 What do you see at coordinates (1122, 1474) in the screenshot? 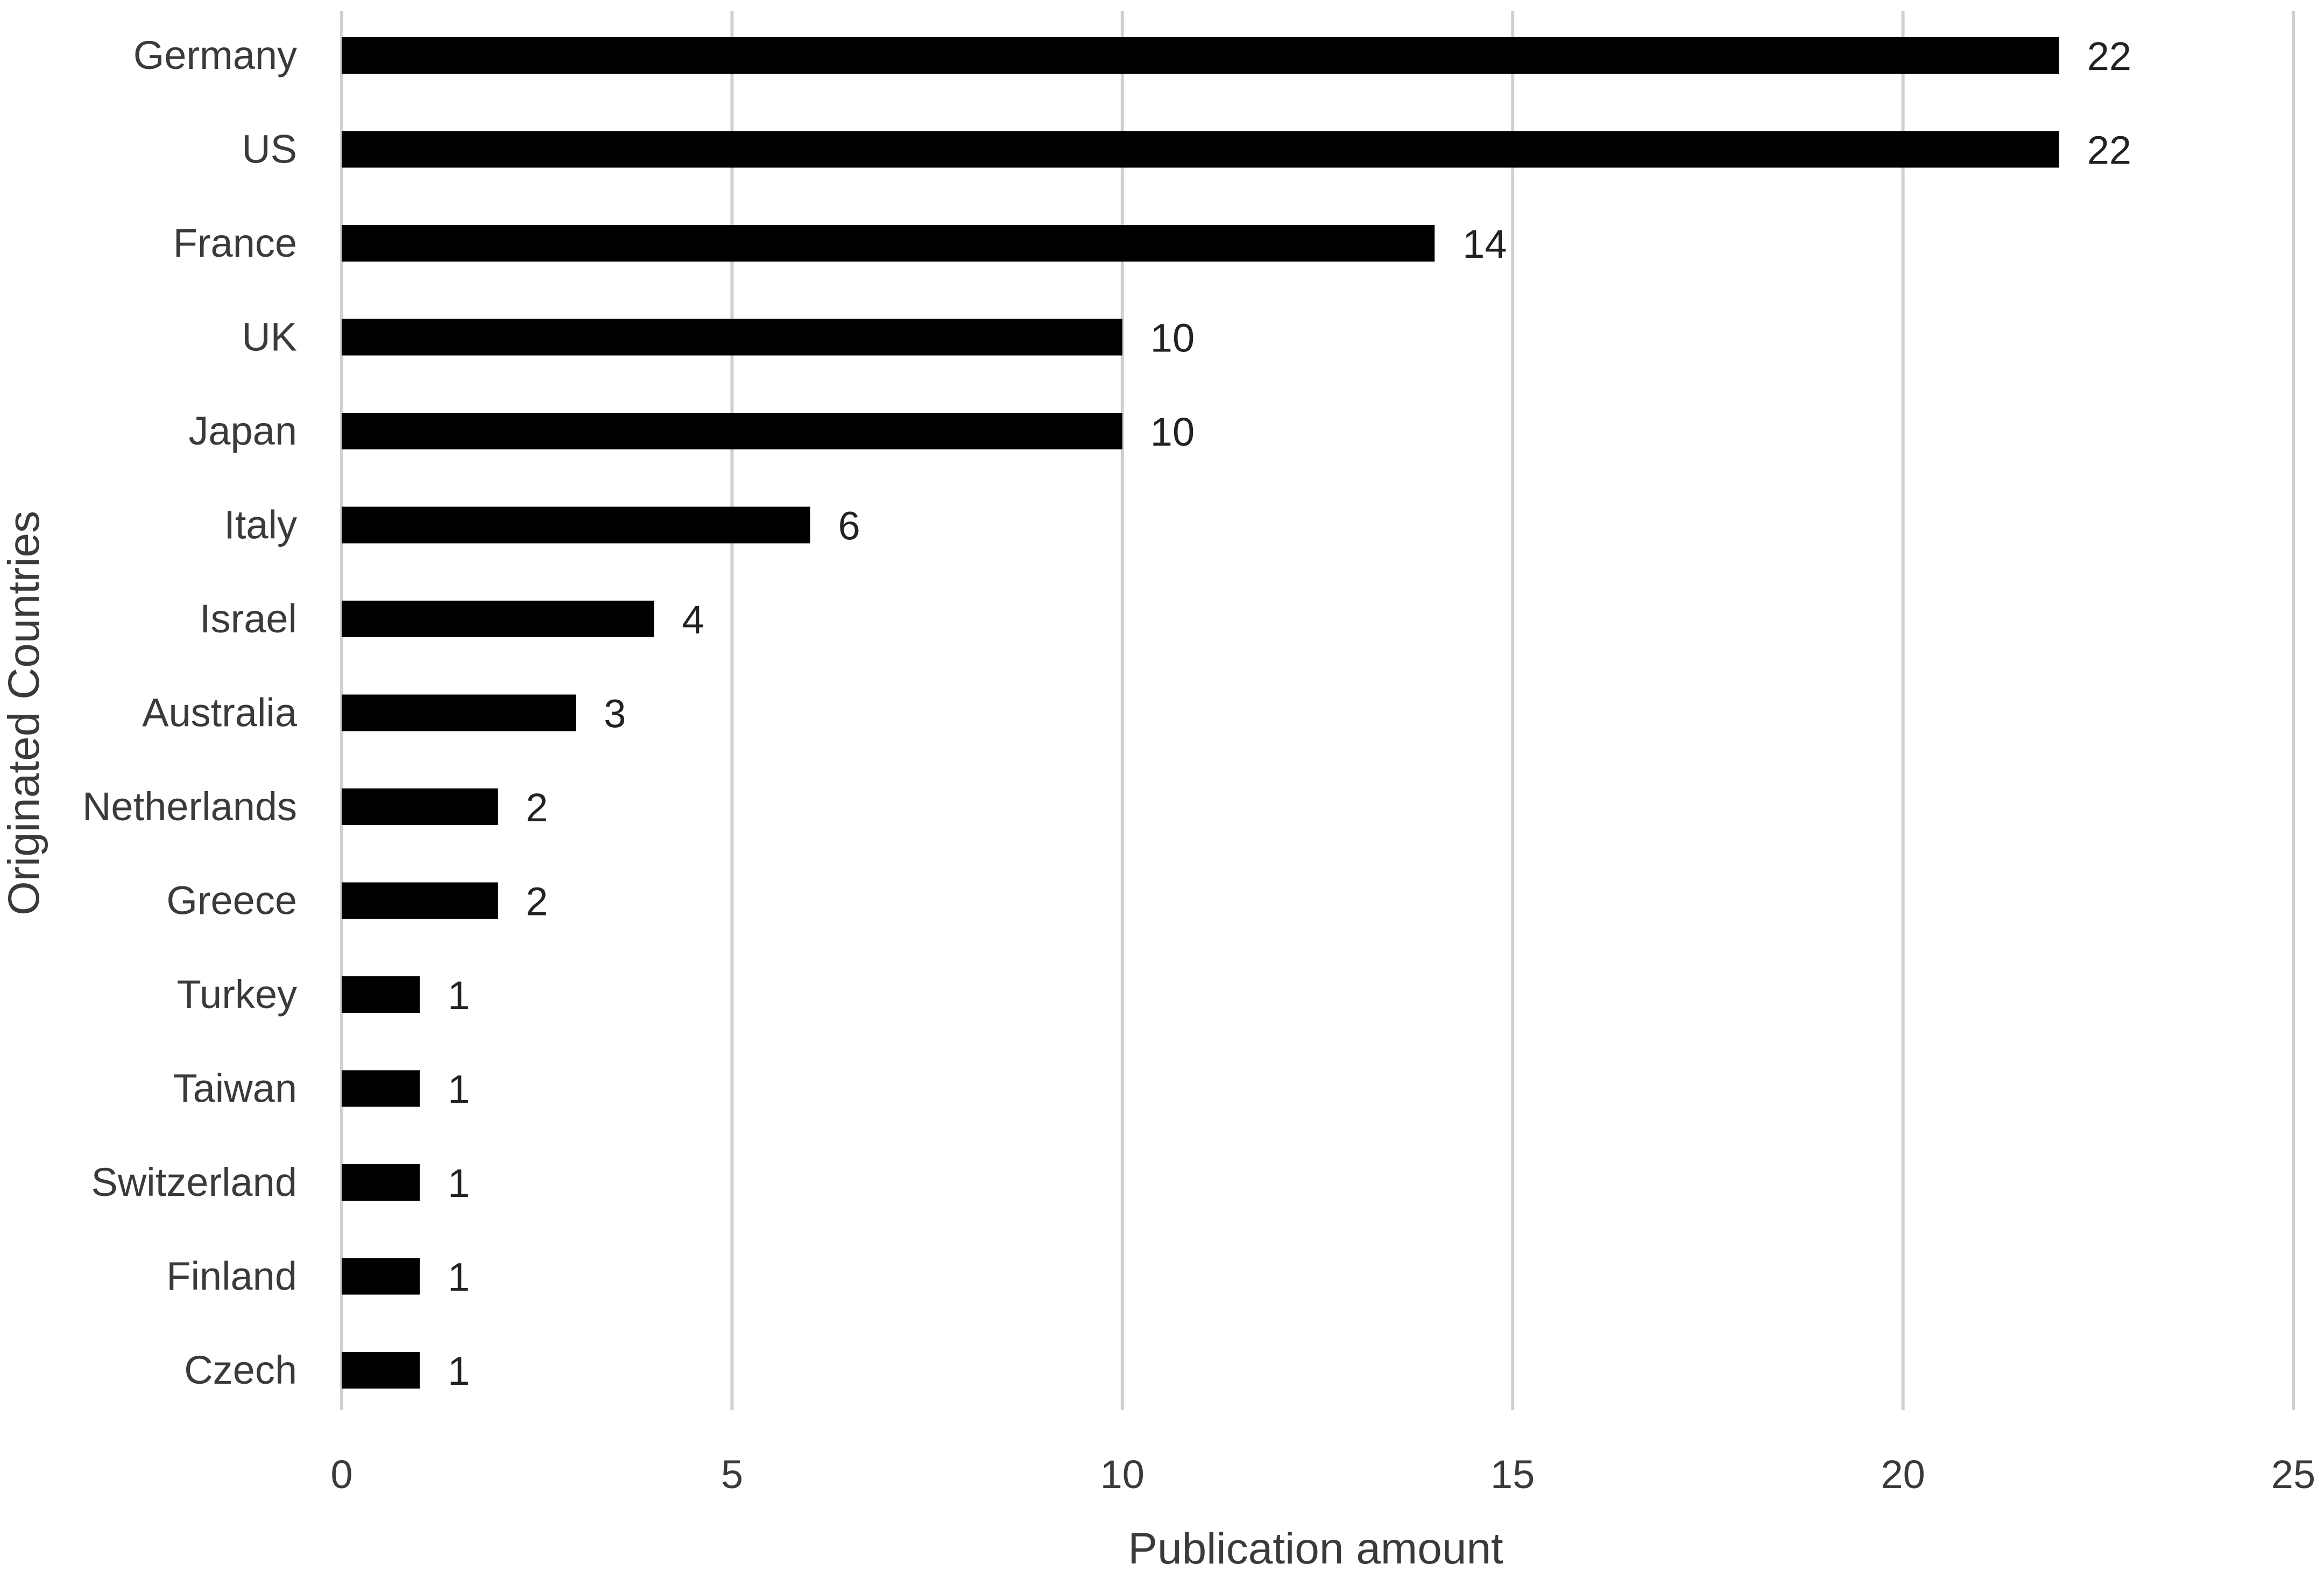
I see `x-tick-label: 10` at bounding box center [1122, 1474].